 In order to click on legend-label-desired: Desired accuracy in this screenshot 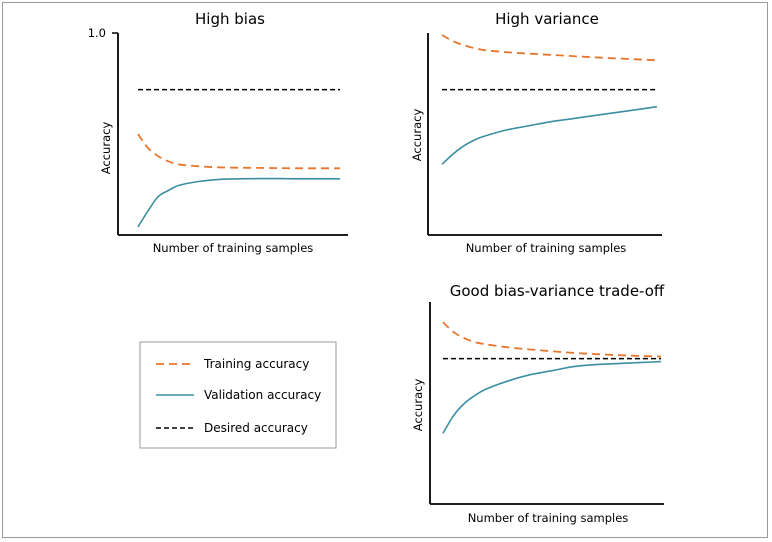, I will do `click(256, 428)`.